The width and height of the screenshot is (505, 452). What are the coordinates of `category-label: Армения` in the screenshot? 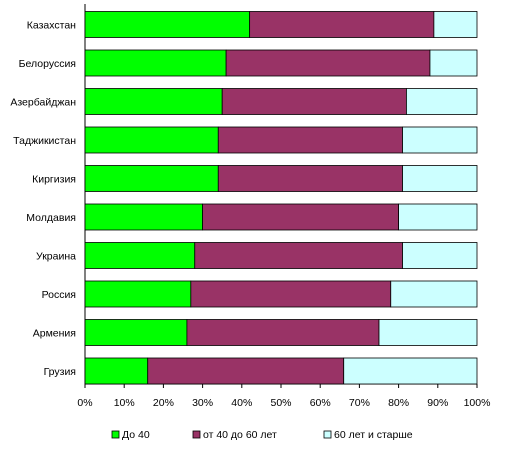 It's located at (54, 334).